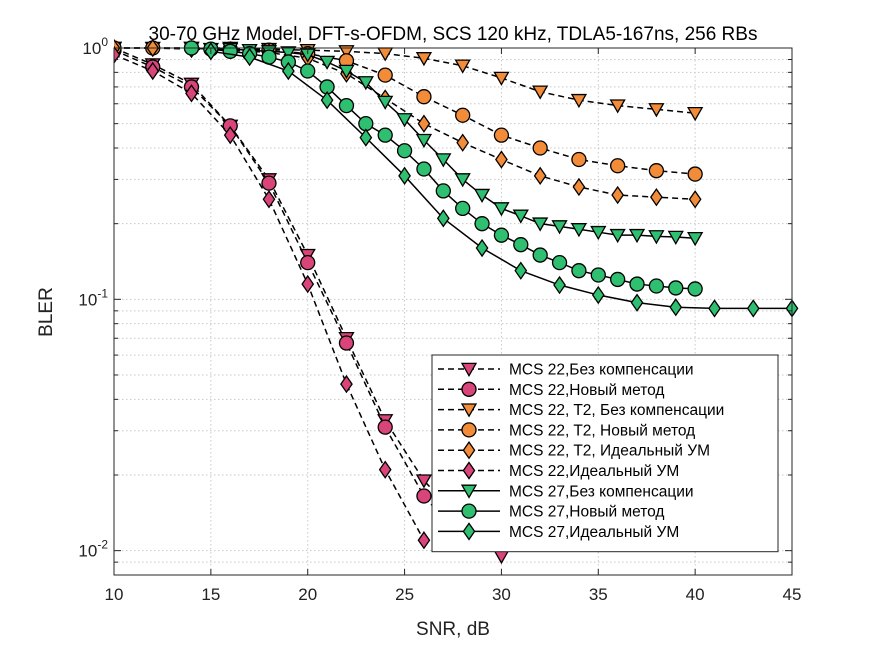 The image size is (875, 656). Describe the element at coordinates (210, 594) in the screenshot. I see `x-tick-label: 15` at that location.